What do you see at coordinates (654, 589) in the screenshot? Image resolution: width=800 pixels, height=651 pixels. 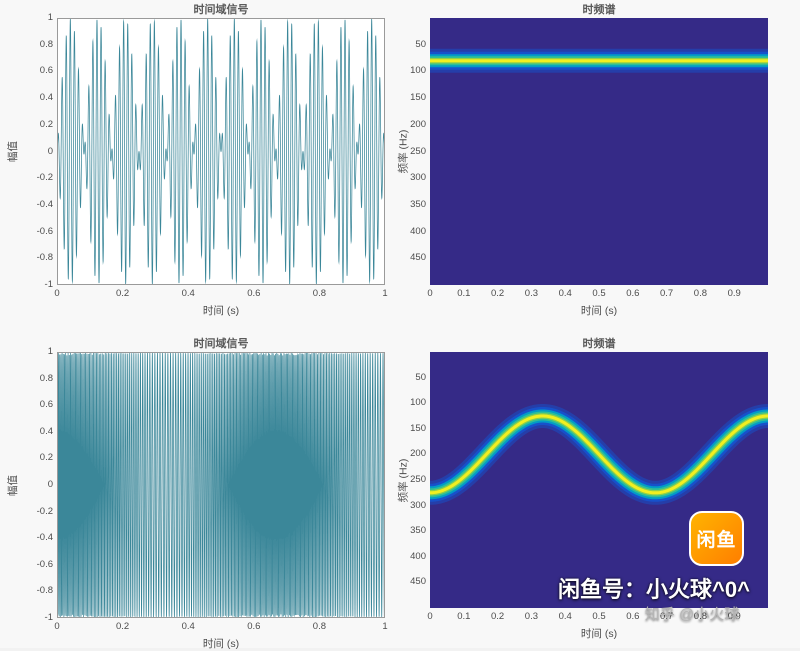 I see `watermark-xianyu-id: 闲鱼号：小火球^0^` at bounding box center [654, 589].